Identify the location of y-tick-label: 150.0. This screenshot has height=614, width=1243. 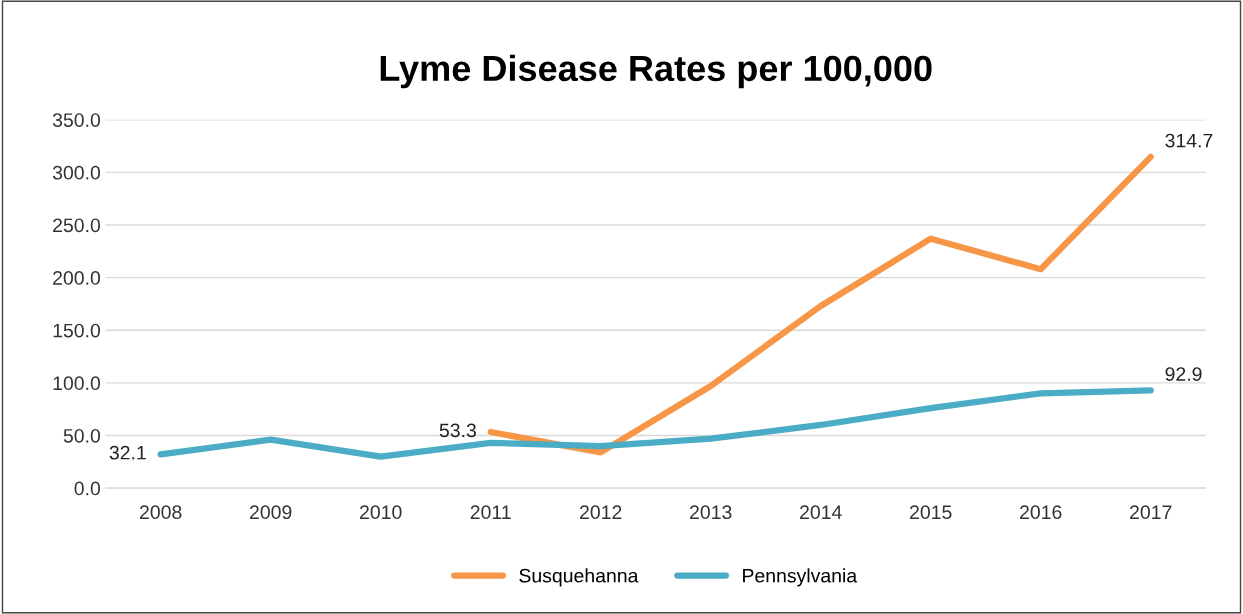
(77, 330).